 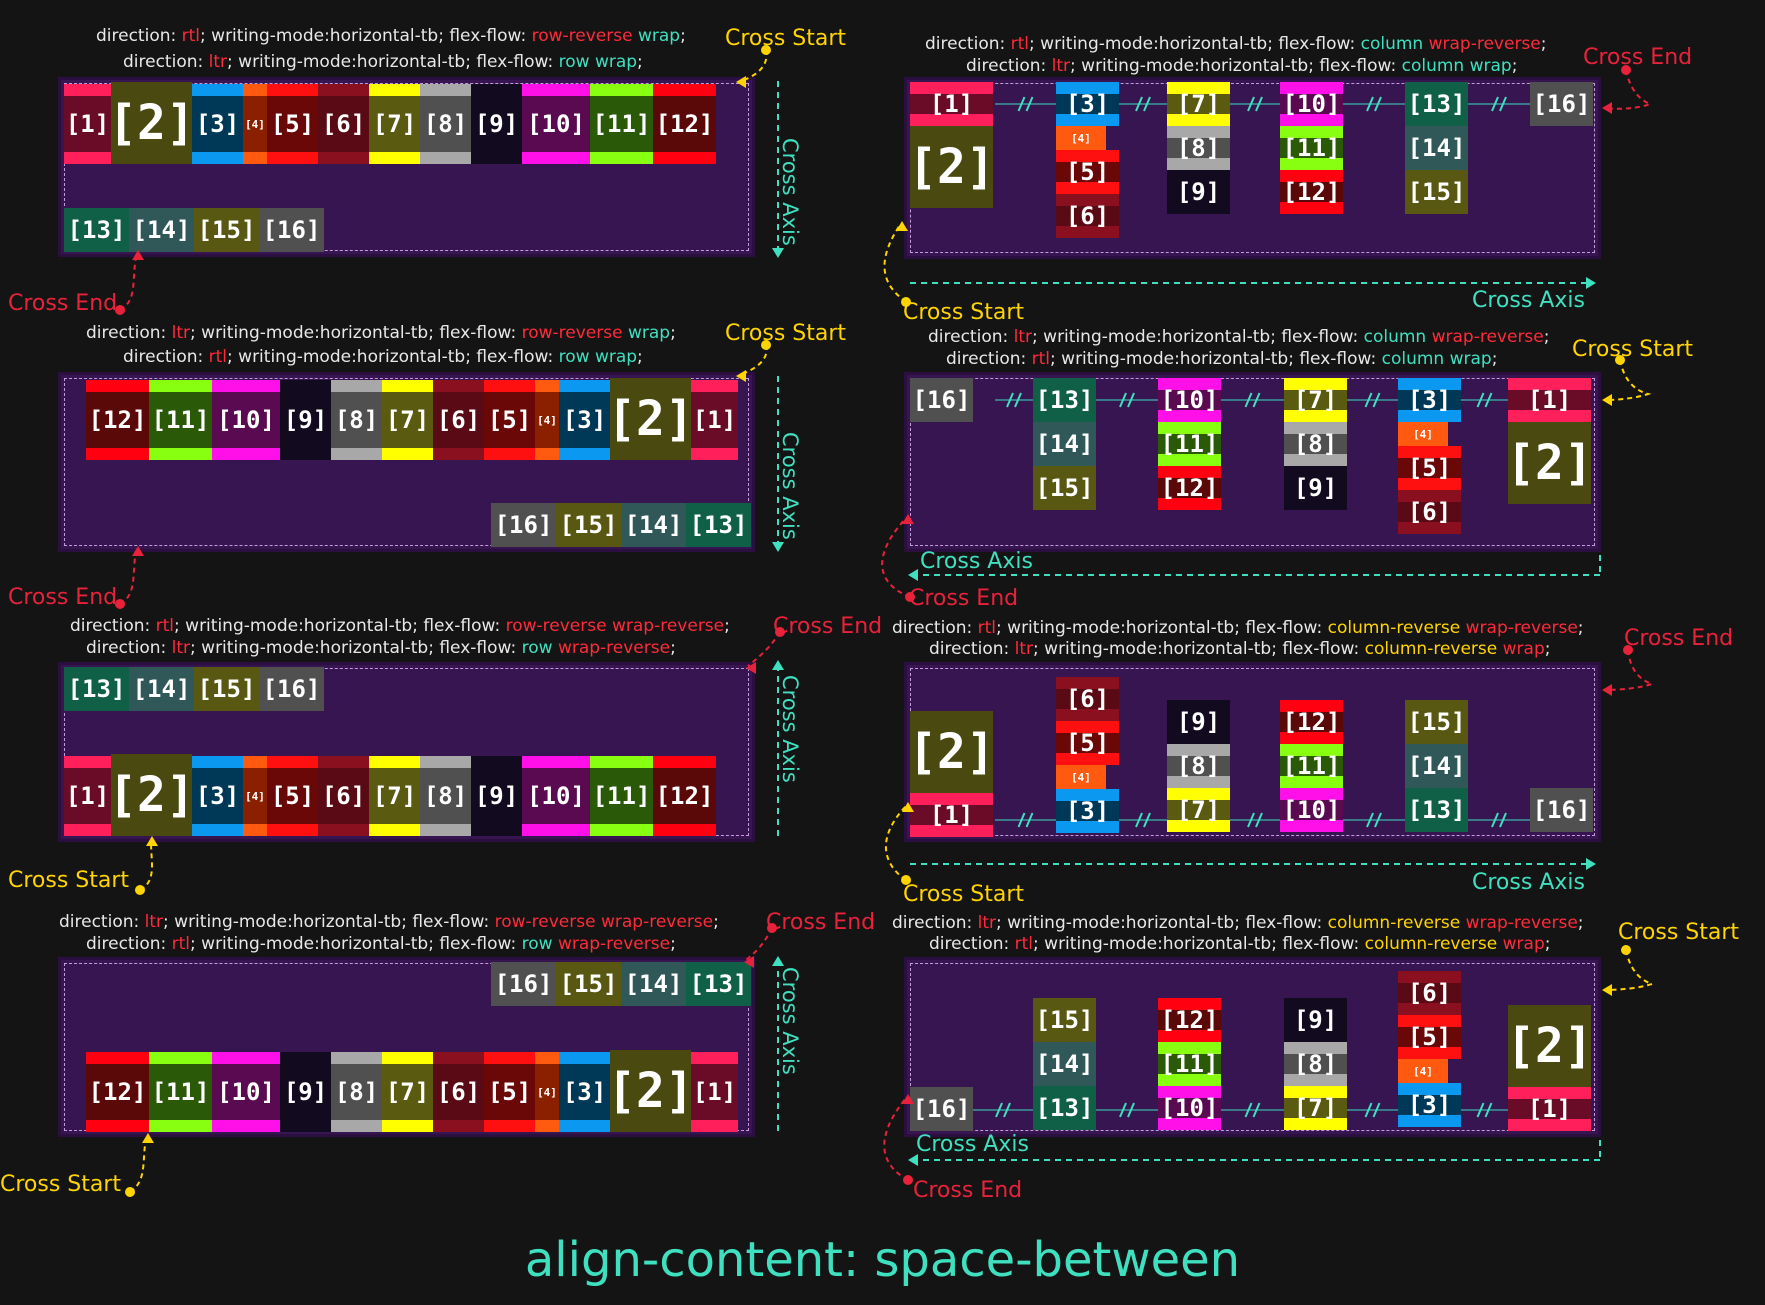 What do you see at coordinates (537, 944) in the screenshot?
I see `caption-part: row` at bounding box center [537, 944].